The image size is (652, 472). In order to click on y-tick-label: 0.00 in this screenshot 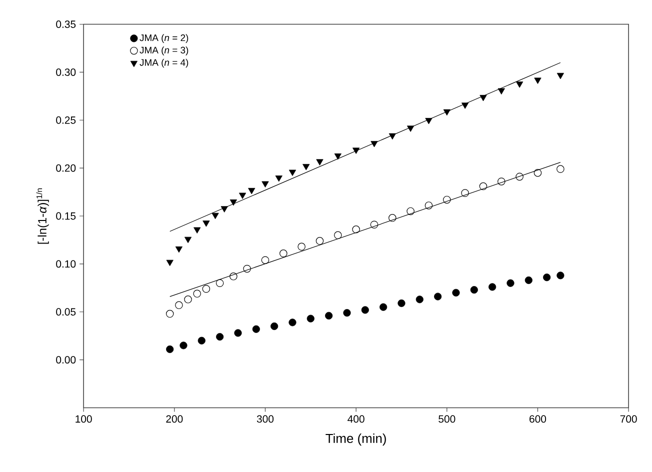, I will do `click(66, 360)`.